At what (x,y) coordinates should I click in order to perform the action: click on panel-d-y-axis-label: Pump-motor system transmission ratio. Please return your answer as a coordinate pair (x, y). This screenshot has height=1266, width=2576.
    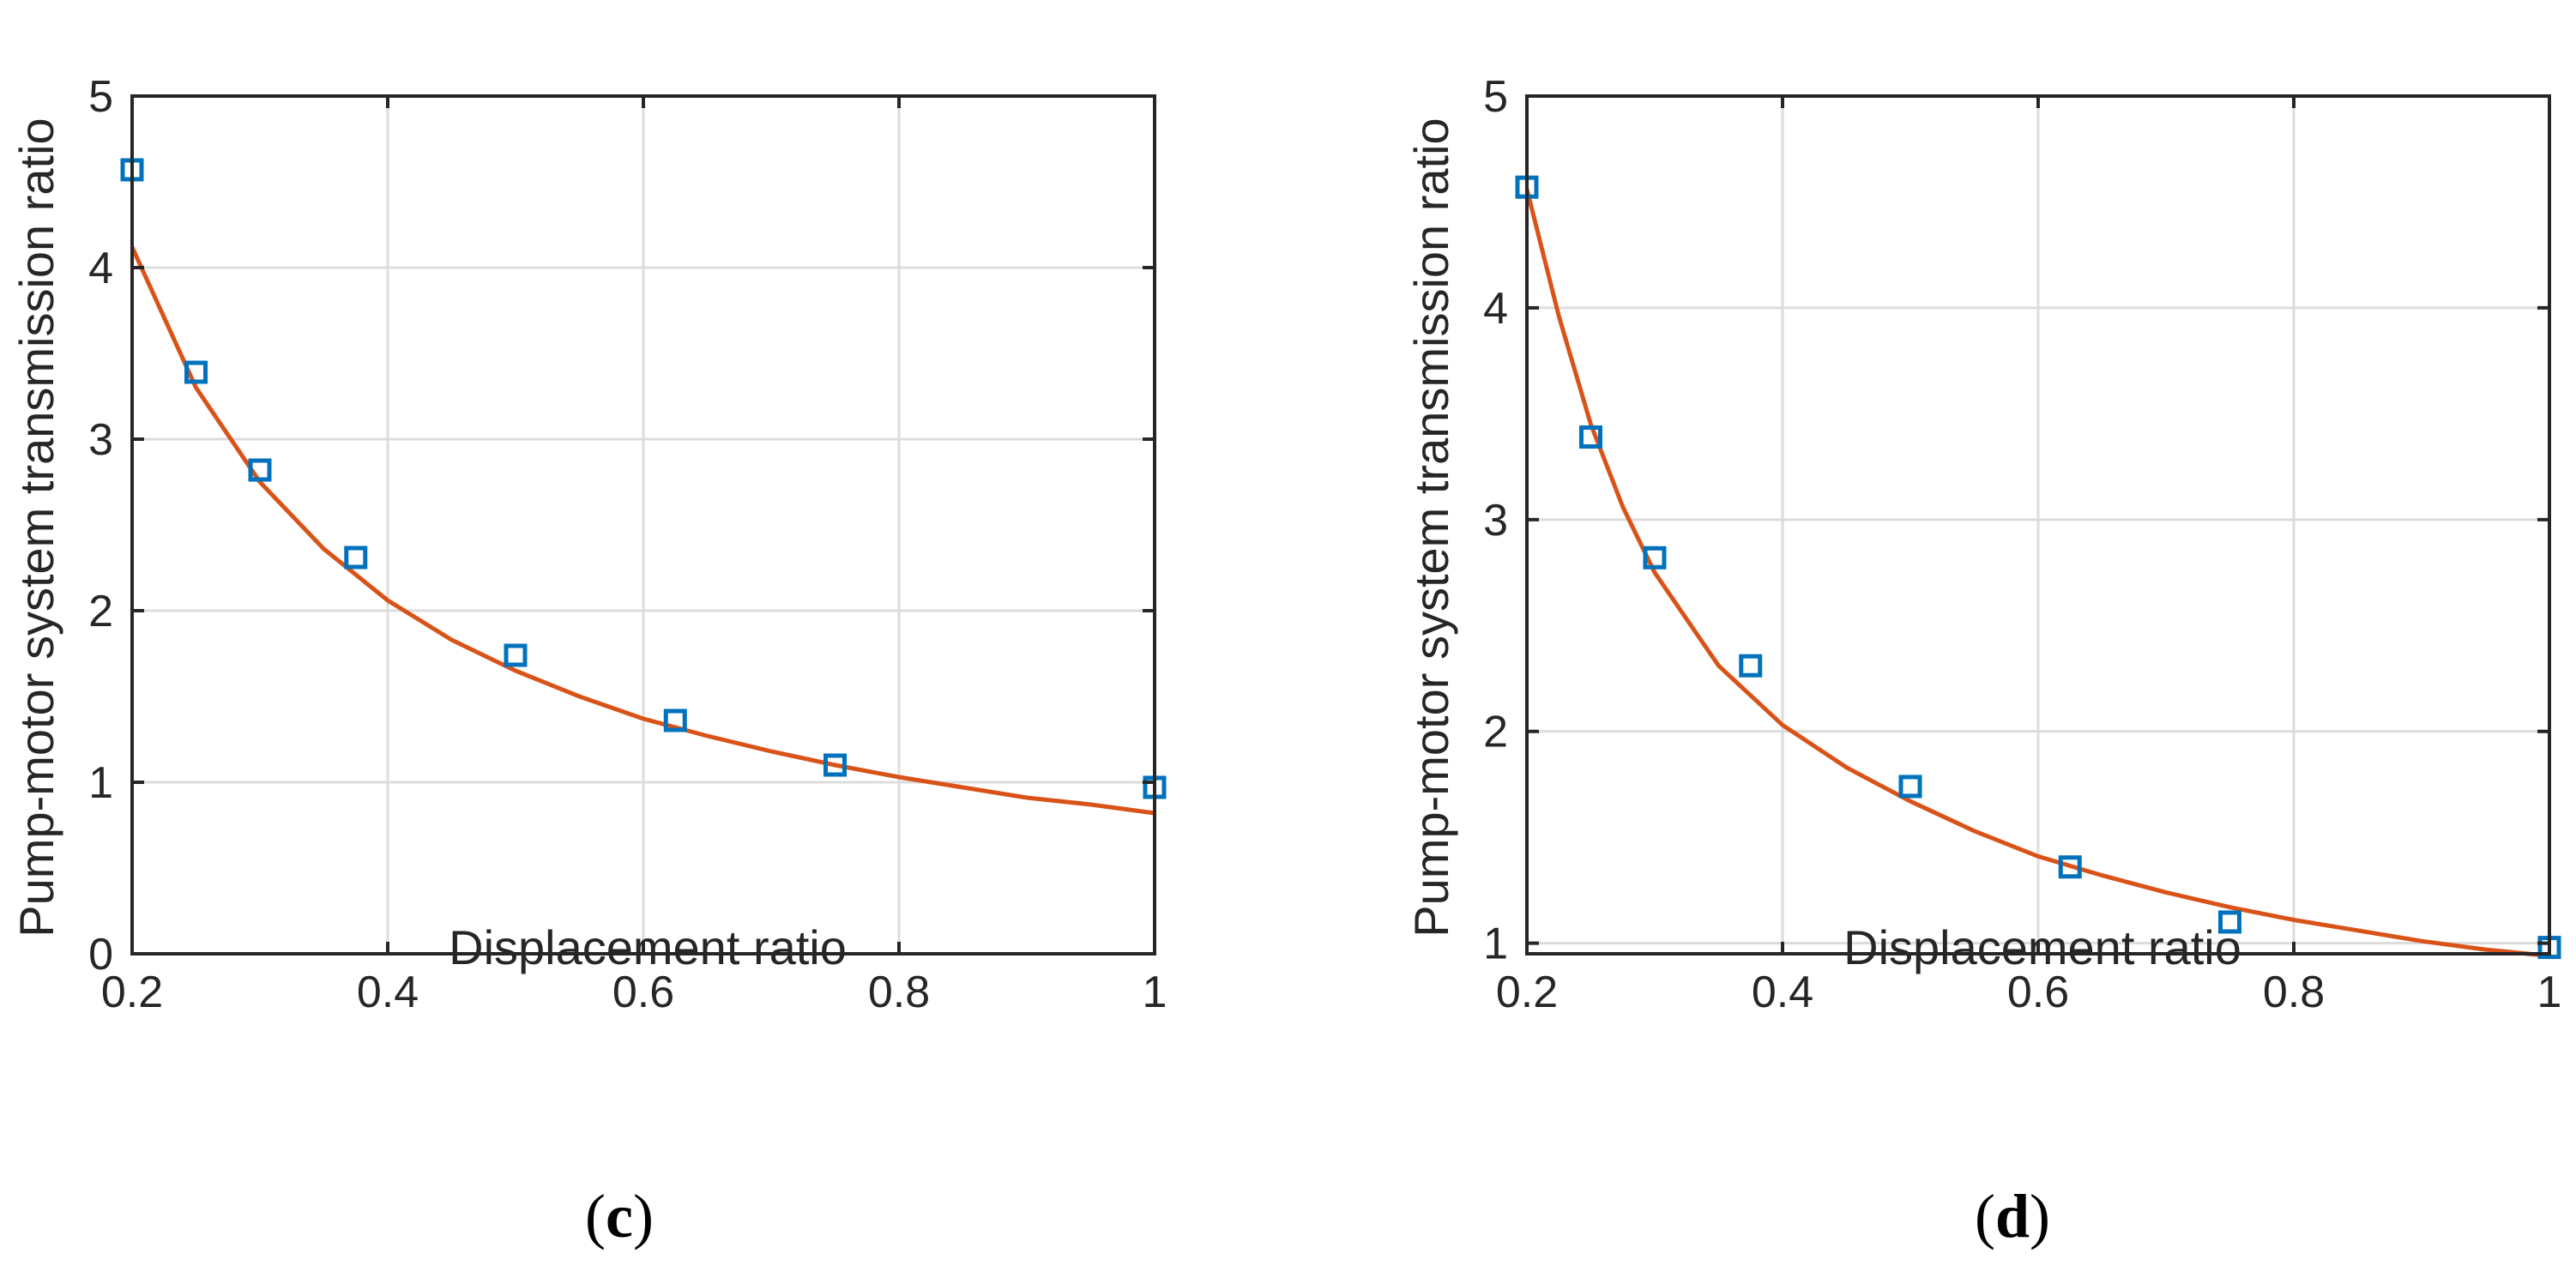
    Looking at the image, I should click on (1431, 527).